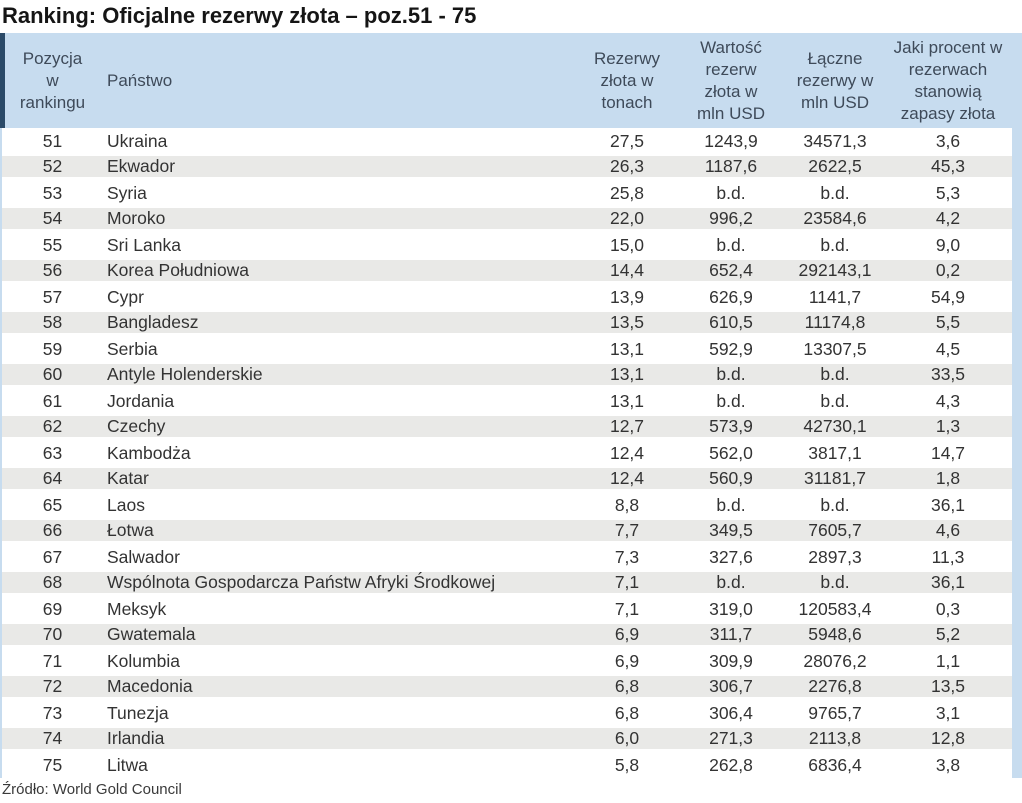  Describe the element at coordinates (52, 634) in the screenshot. I see `rank-cell: 70` at that location.